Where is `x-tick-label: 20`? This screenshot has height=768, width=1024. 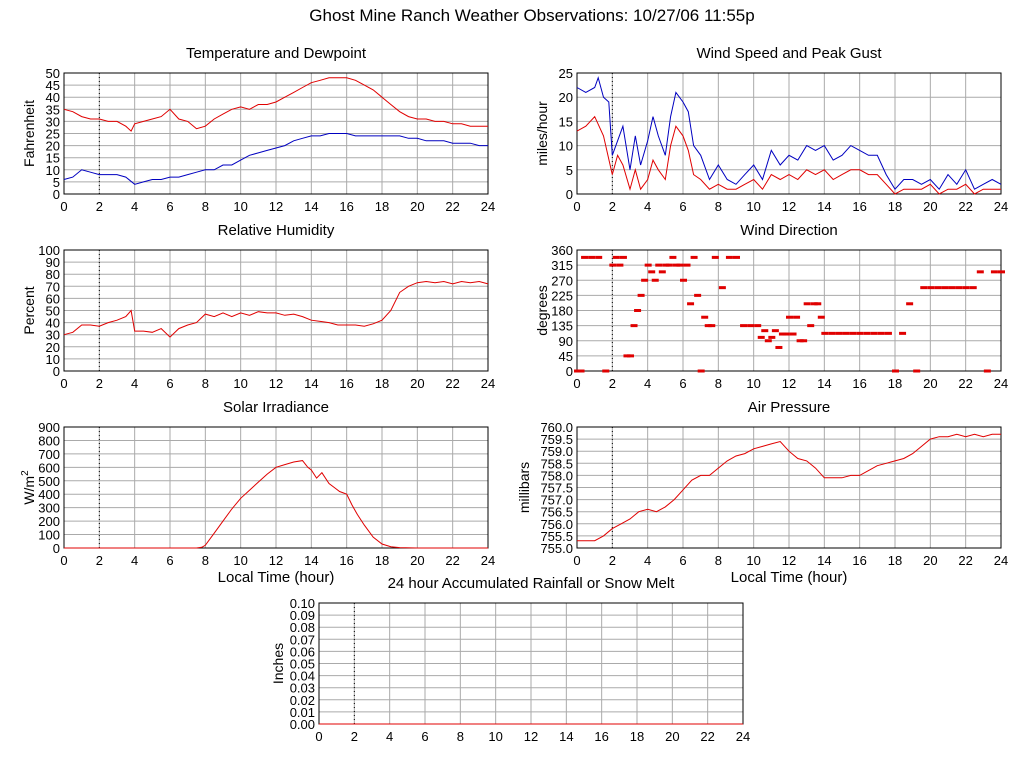 x-tick-label: 20 is located at coordinates (930, 206).